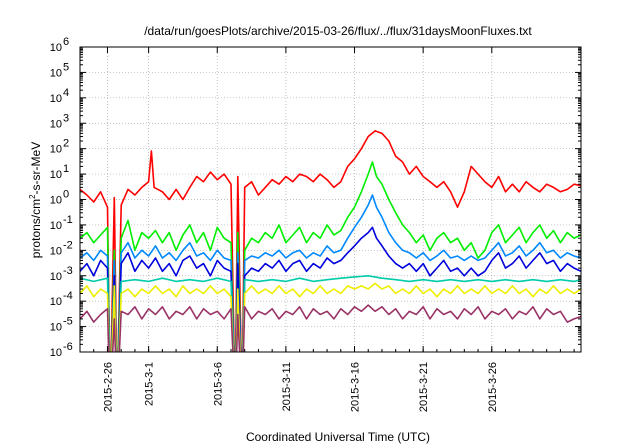  I want to click on x-tick-label: 2015-2-26, so click(108, 387).